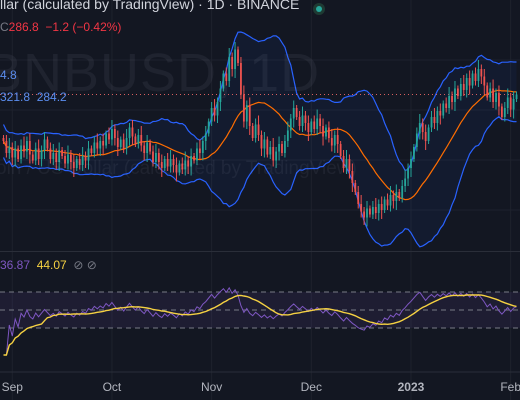 The image size is (520, 400). I want to click on x-tick-label: Oct, so click(112, 387).